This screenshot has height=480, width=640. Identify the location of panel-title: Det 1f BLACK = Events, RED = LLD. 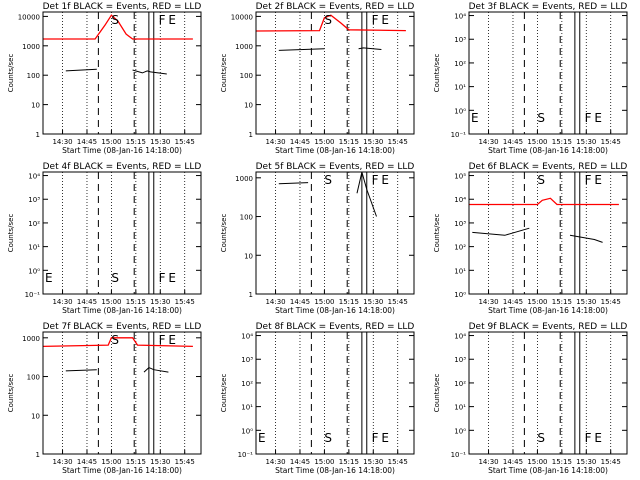
(122, 7).